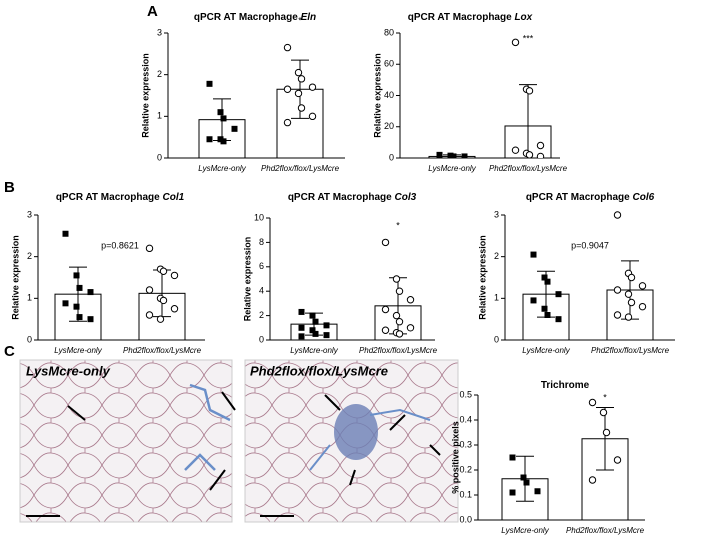  What do you see at coordinates (465, 519) in the screenshot?
I see `y-tick-label: 0.0` at bounding box center [465, 519].